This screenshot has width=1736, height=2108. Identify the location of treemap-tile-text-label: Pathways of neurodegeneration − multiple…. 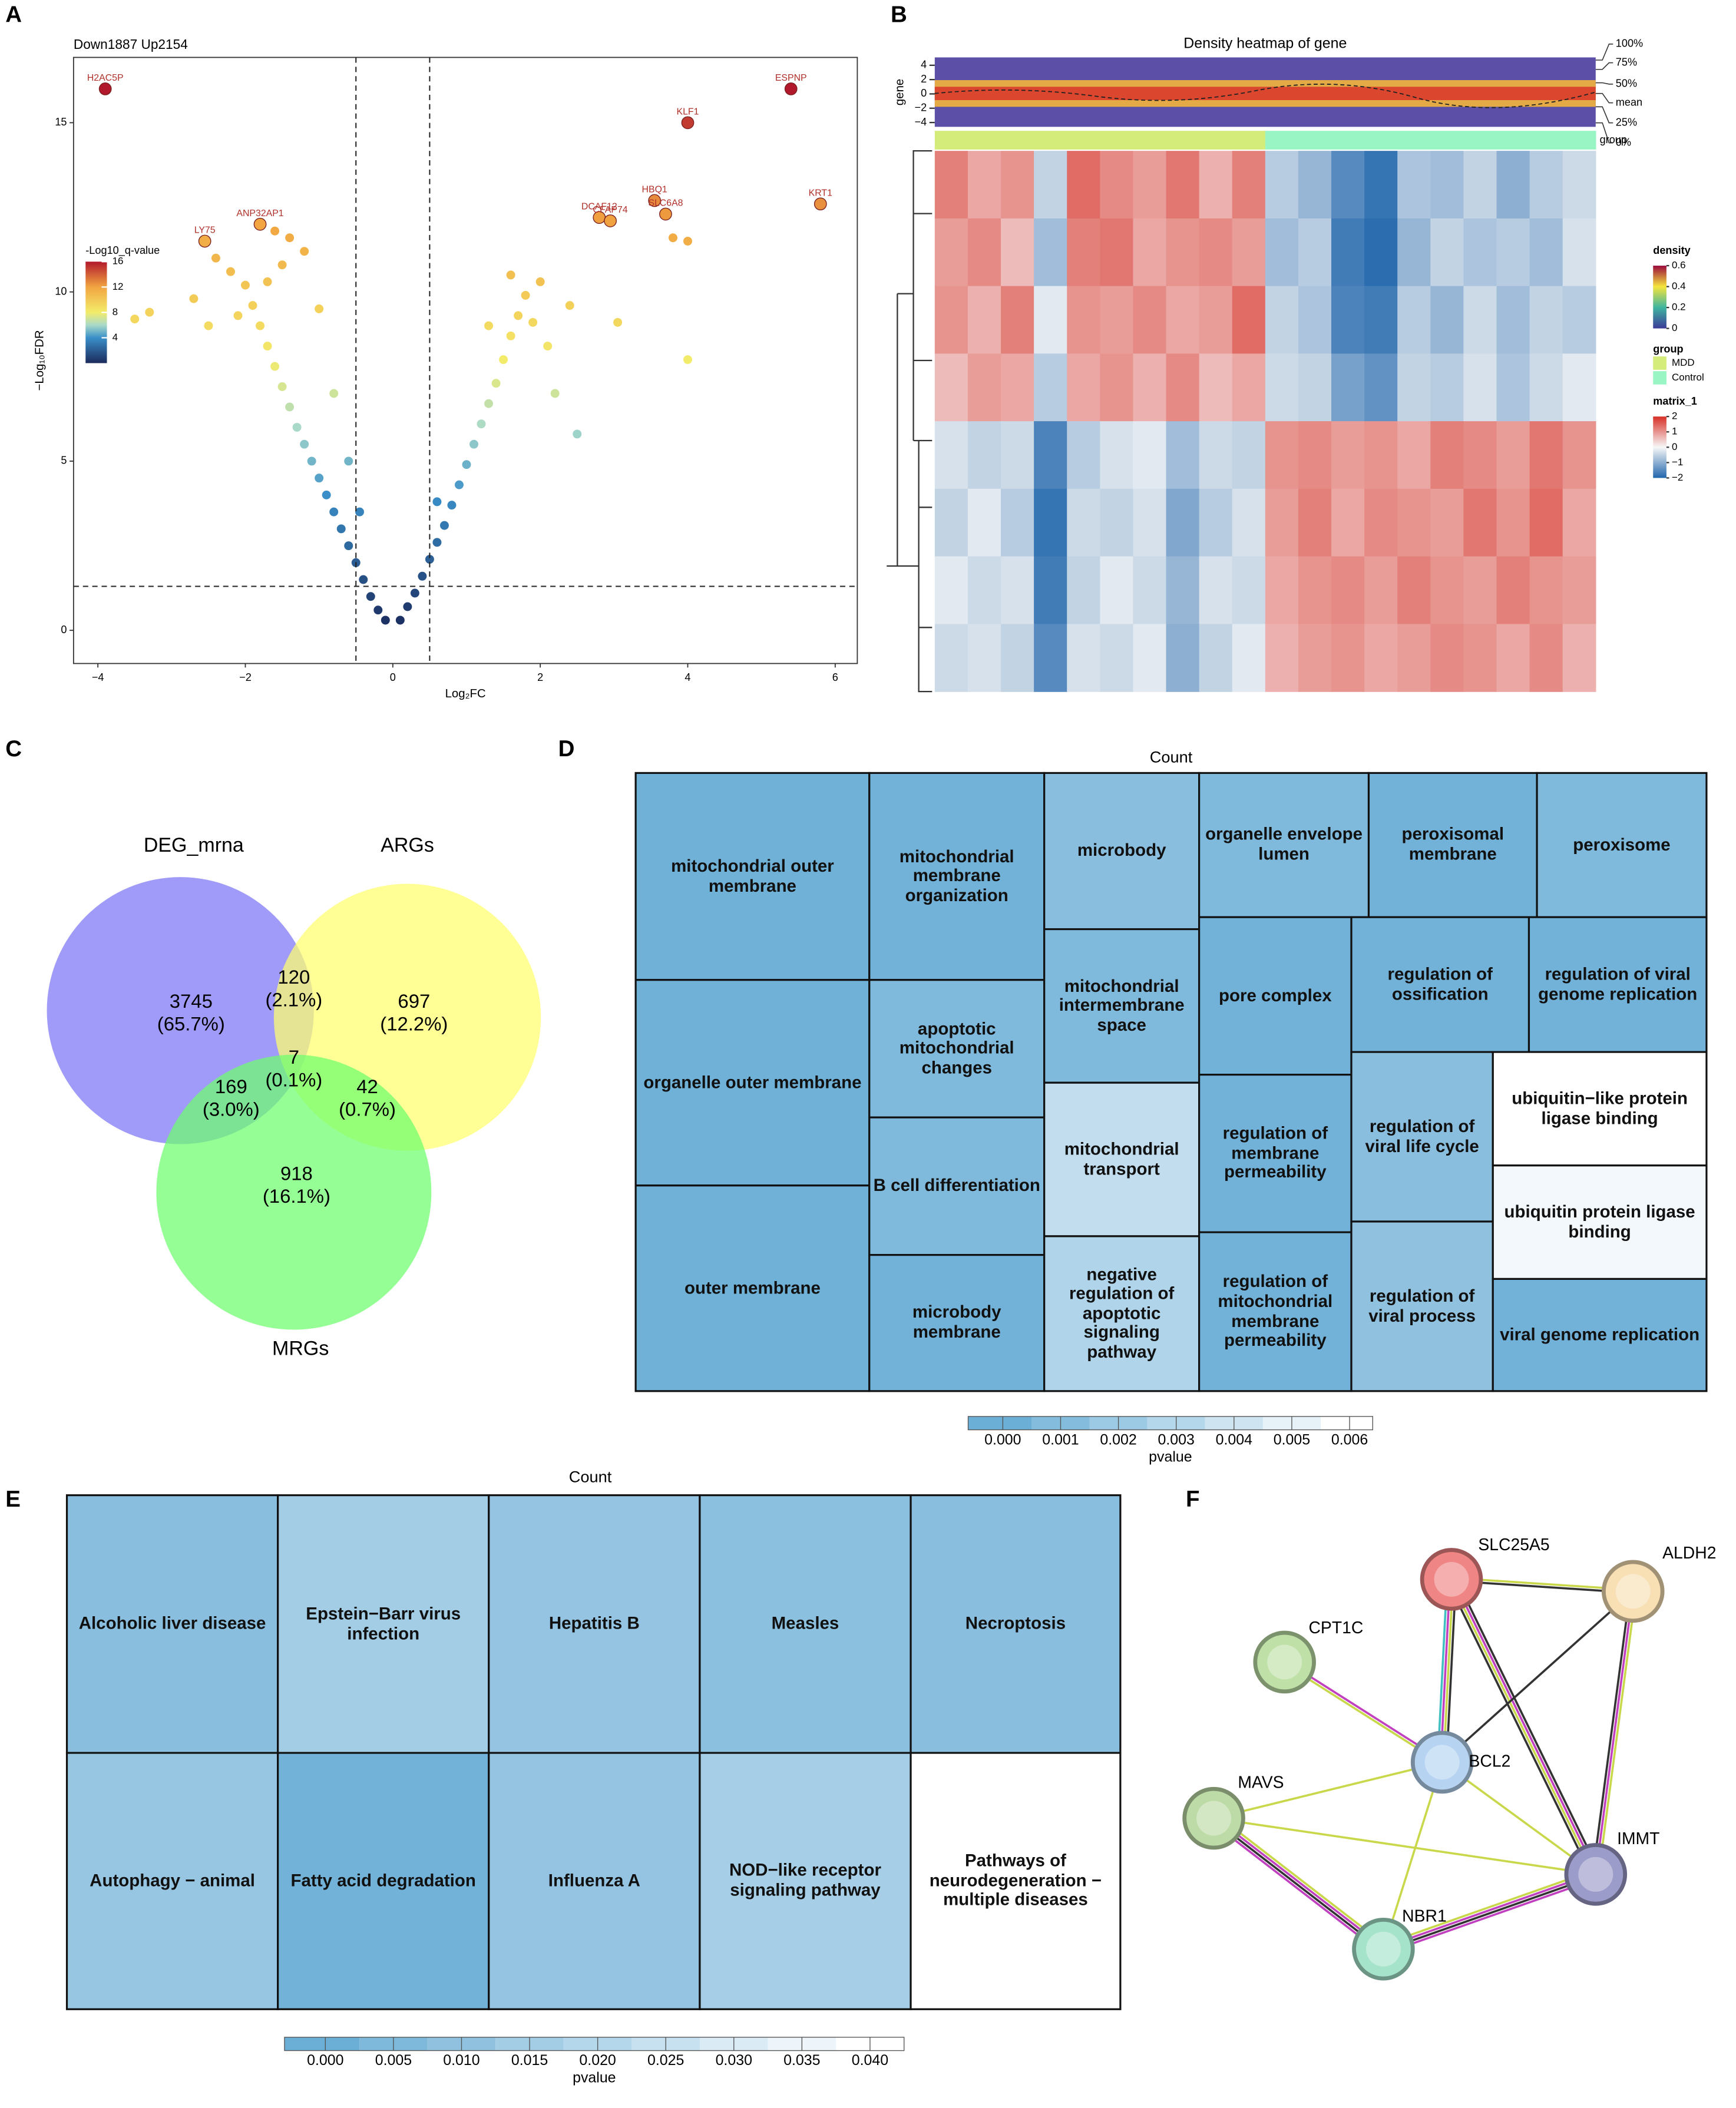
(1015, 1880).